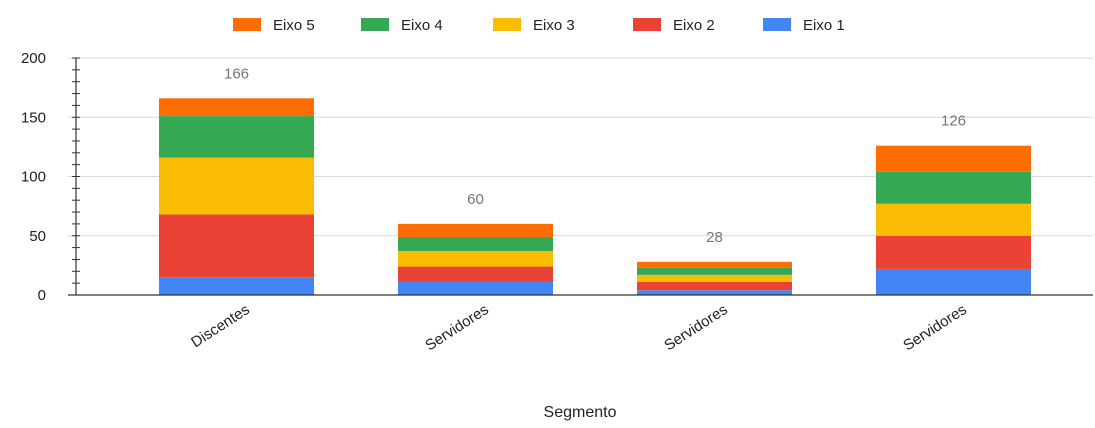 The image size is (1095, 428). What do you see at coordinates (236, 73) in the screenshot?
I see `total-label: 166` at bounding box center [236, 73].